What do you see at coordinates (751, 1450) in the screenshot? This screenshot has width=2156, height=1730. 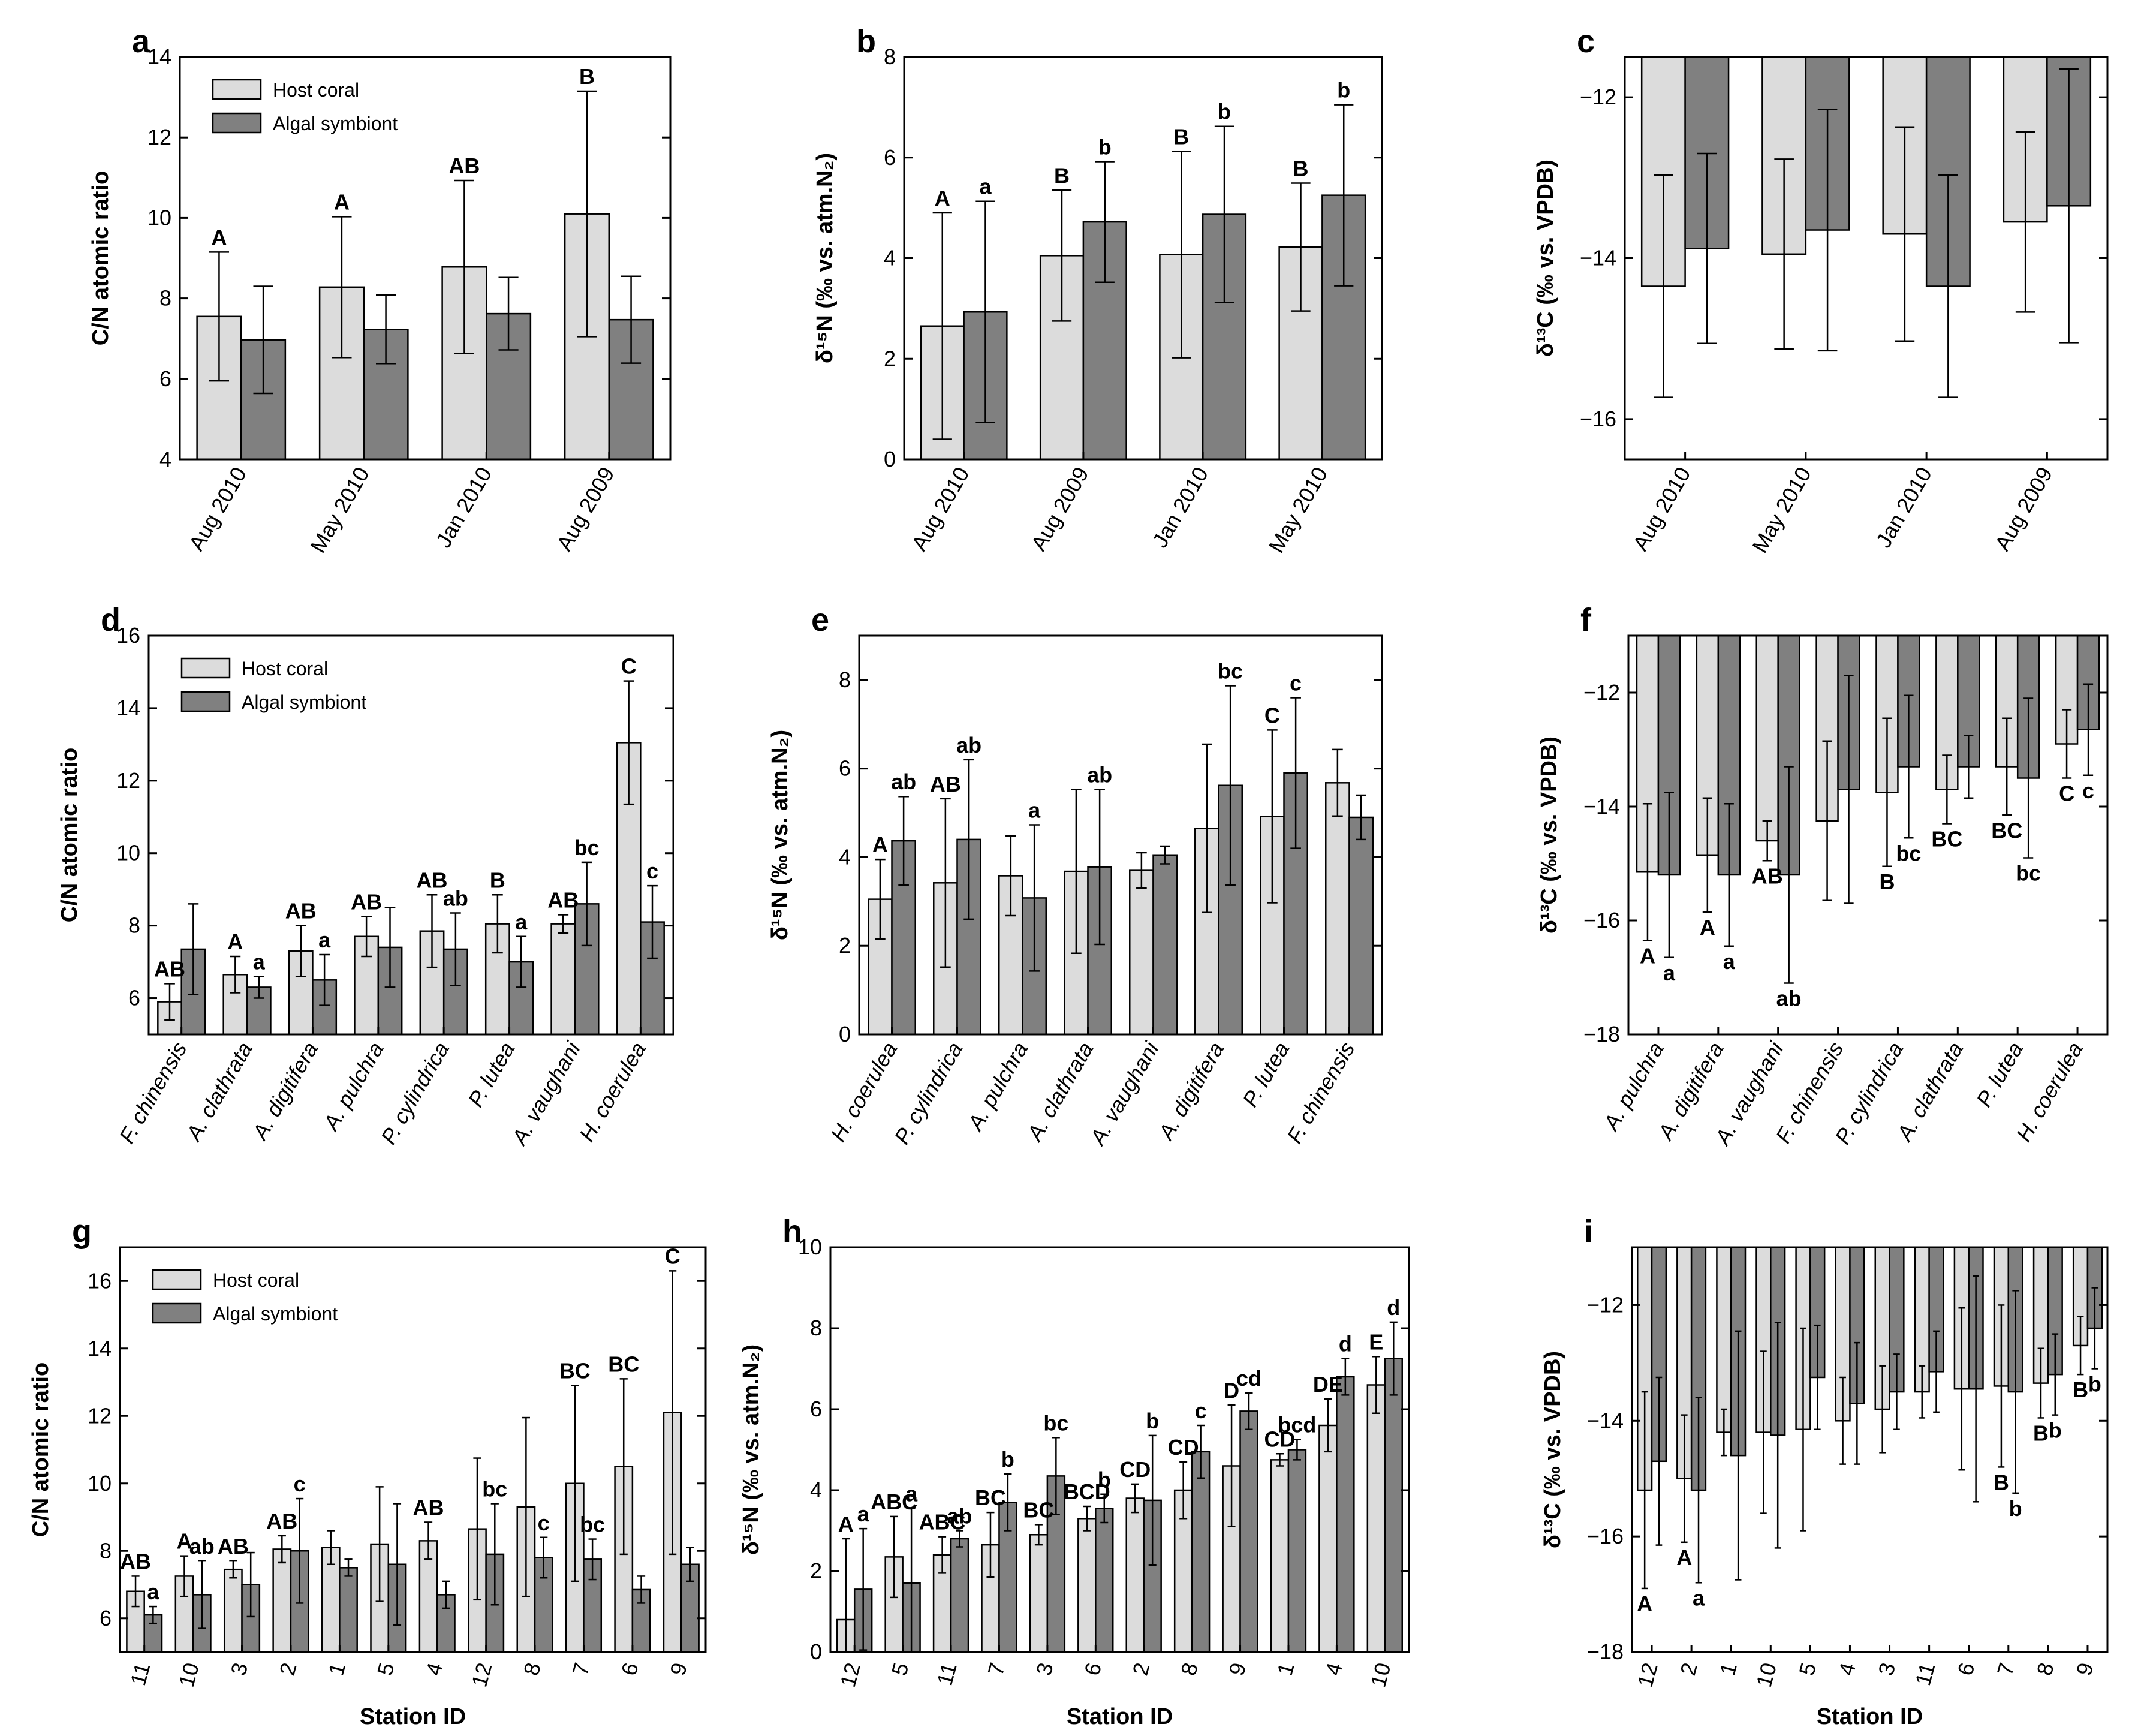 I see `y-axis-title: δ¹⁵N (‰ vs. atm.N₂)` at bounding box center [751, 1450].